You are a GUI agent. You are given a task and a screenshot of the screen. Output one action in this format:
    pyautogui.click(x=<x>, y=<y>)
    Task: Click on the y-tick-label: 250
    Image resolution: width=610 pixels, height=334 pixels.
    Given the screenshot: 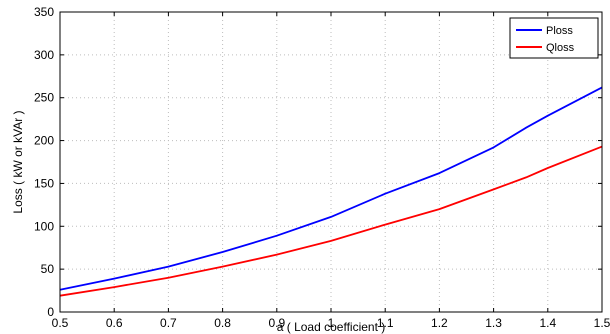 What is the action you would take?
    pyautogui.click(x=44, y=98)
    